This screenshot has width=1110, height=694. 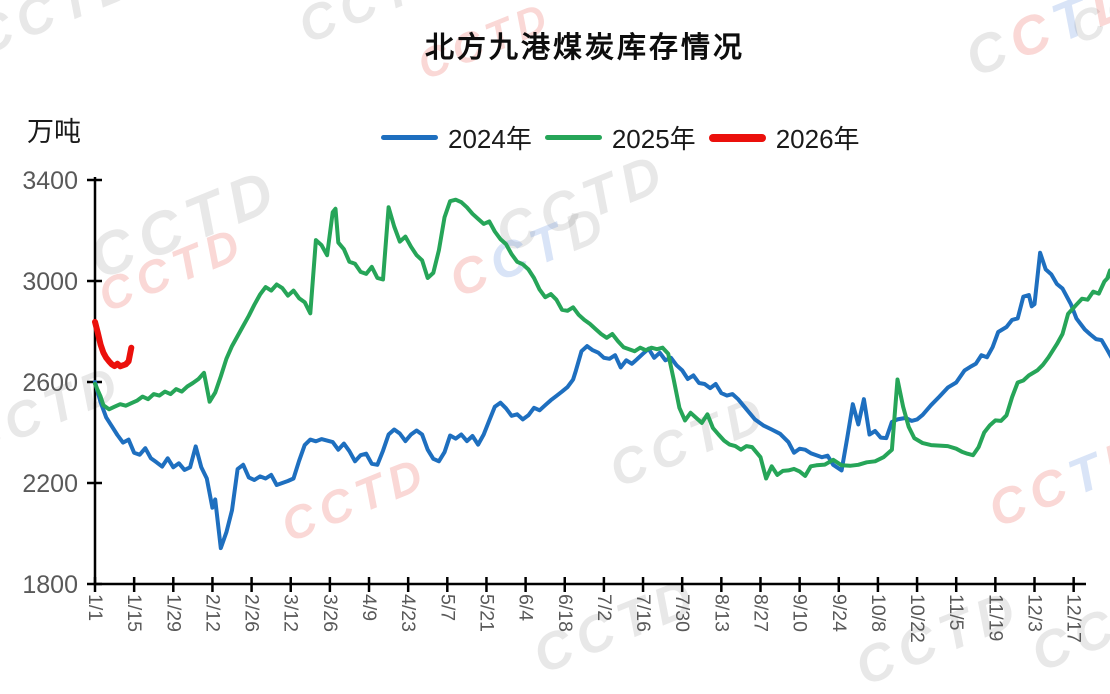 What do you see at coordinates (212, 613) in the screenshot?
I see `x-axis-tick-label: 2/12` at bounding box center [212, 613].